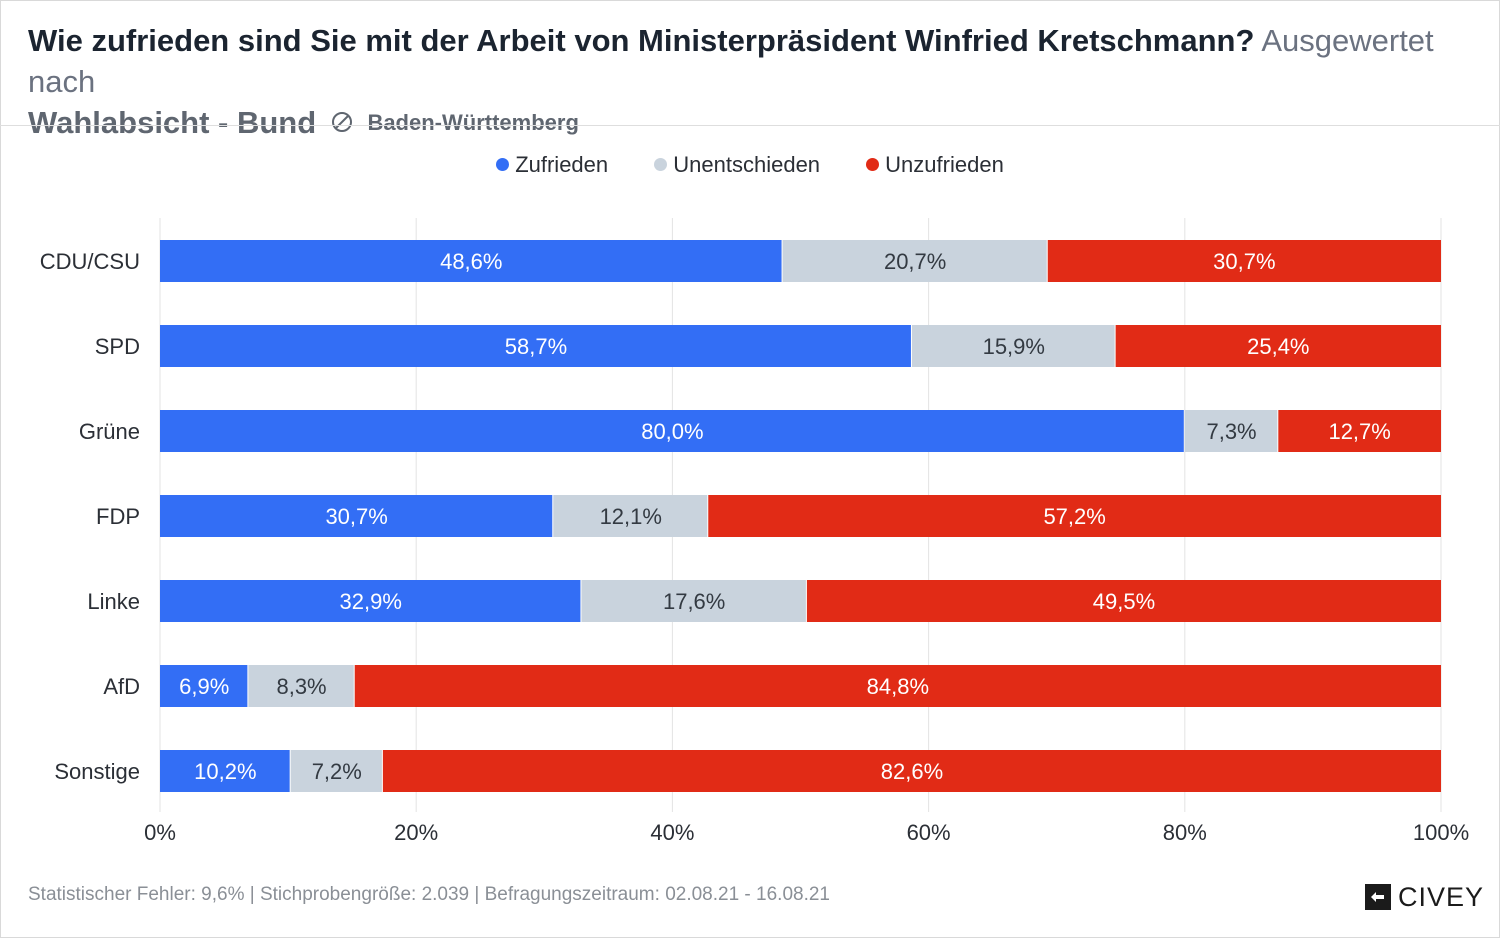 The width and height of the screenshot is (1500, 938). What do you see at coordinates (109, 431) in the screenshot?
I see `category-label: Grüne` at bounding box center [109, 431].